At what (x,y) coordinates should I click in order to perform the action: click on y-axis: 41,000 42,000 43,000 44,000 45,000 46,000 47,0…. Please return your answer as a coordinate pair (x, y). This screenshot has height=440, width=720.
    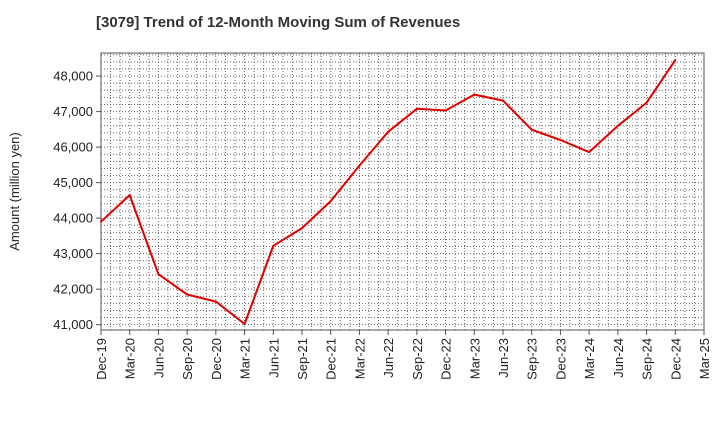
    Looking at the image, I should click on (77, 200).